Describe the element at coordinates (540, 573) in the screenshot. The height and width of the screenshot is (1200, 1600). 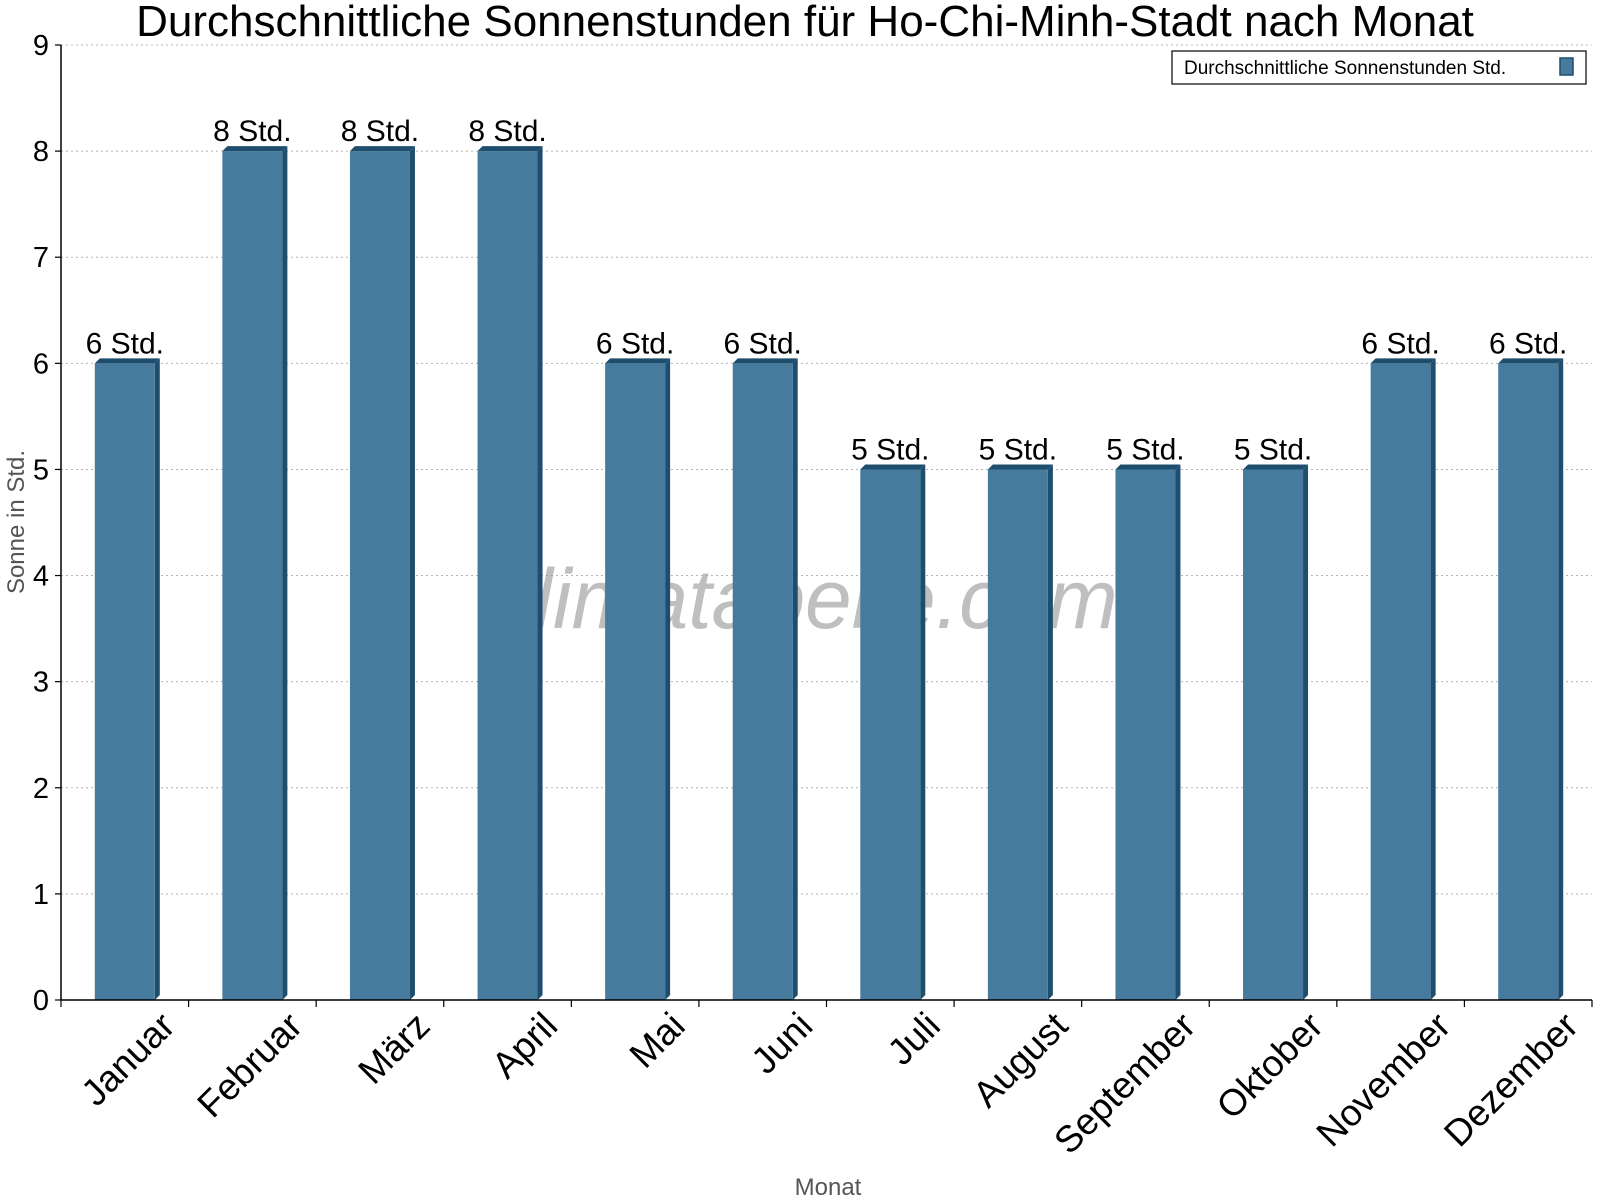
I see `bar-side-april` at that location.